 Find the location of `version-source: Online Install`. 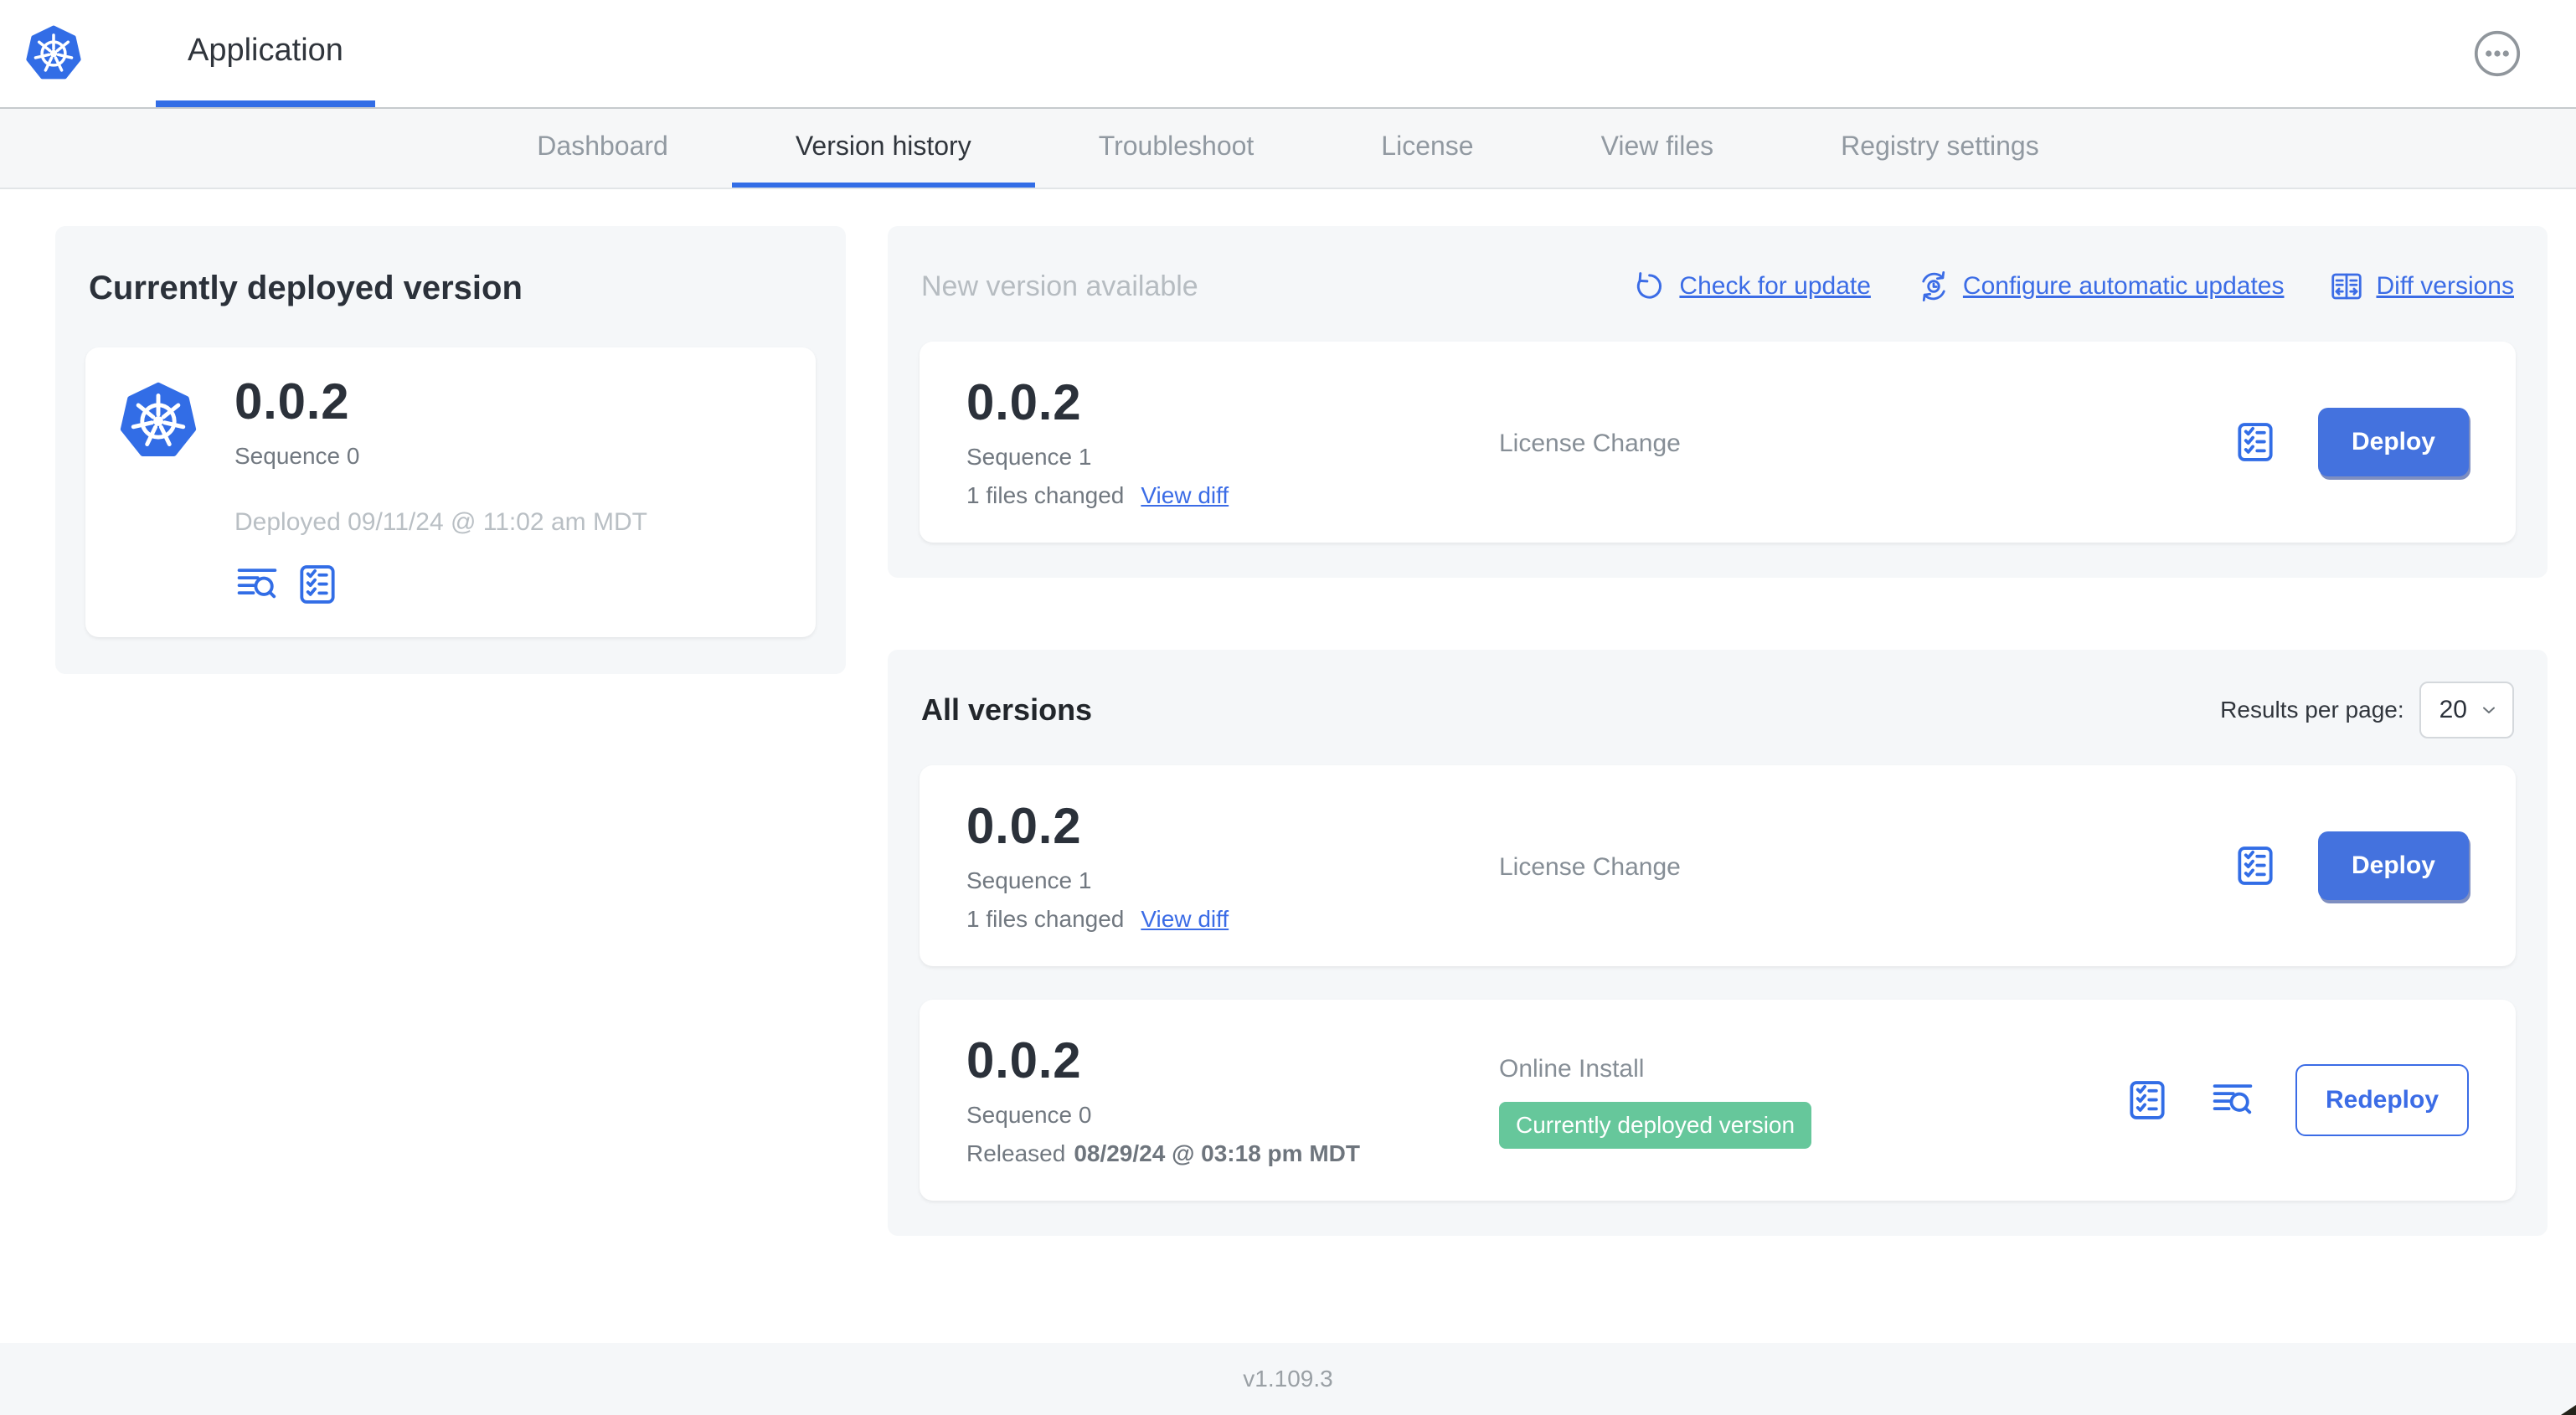

version-source: Online Install is located at coordinates (1572, 1068).